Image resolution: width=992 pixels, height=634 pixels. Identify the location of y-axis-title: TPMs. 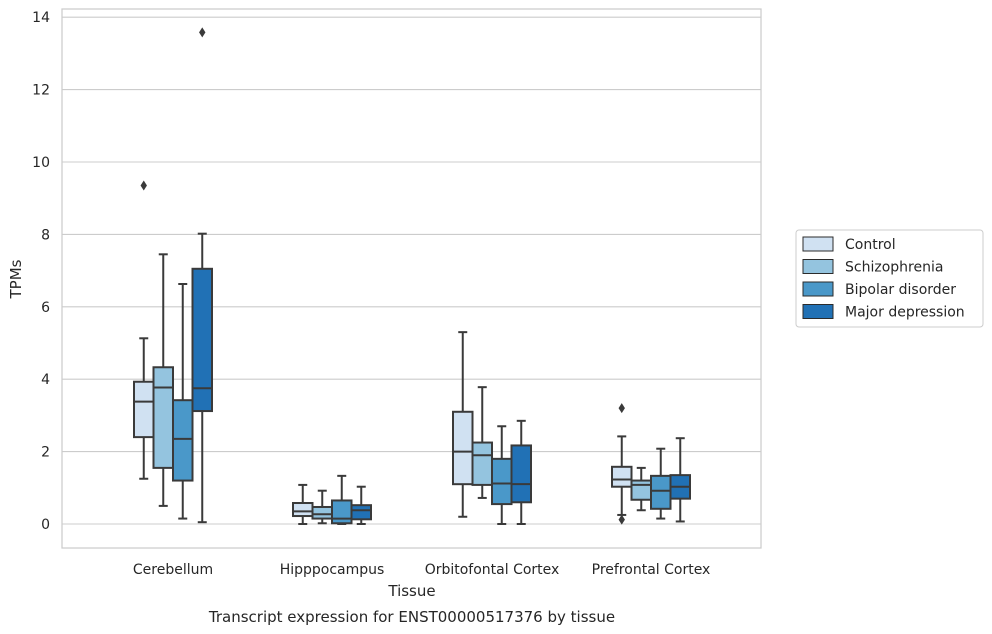
(16, 279).